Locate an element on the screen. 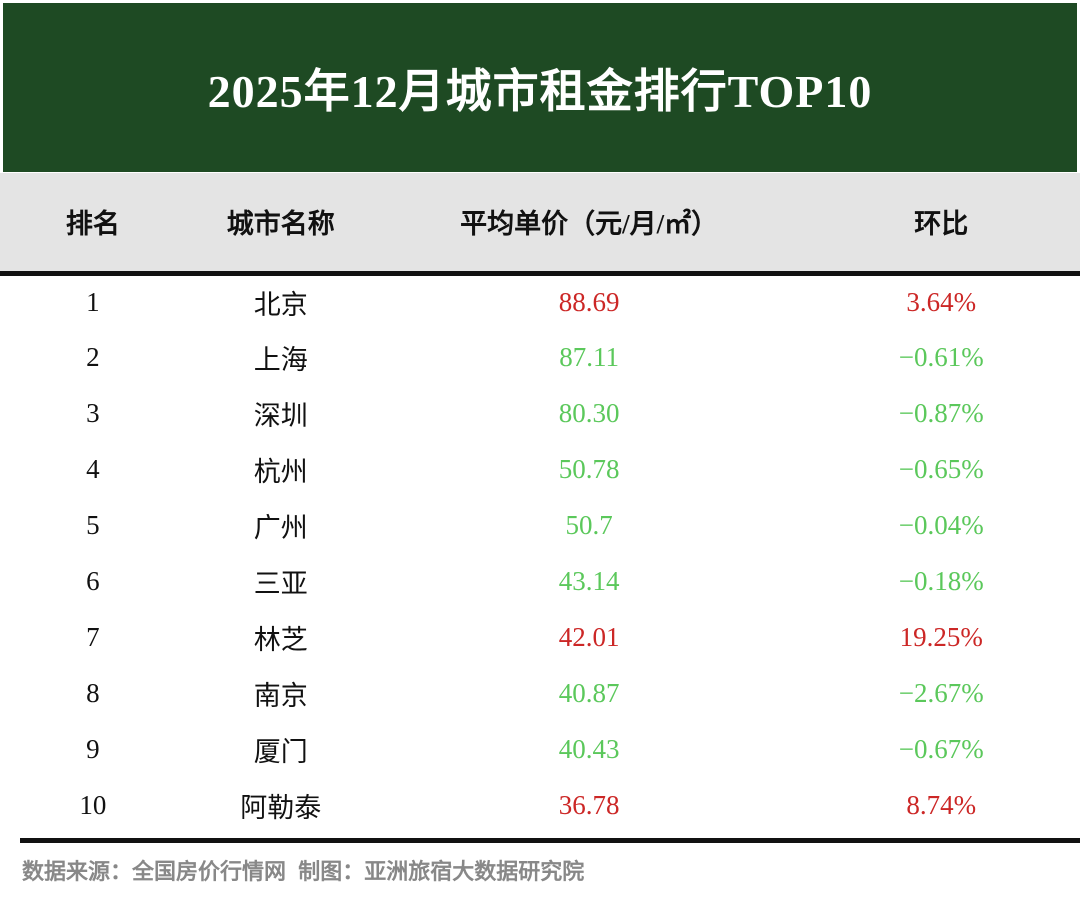 The width and height of the screenshot is (1080, 900). column-header-change: 环比 is located at coordinates (941, 224).